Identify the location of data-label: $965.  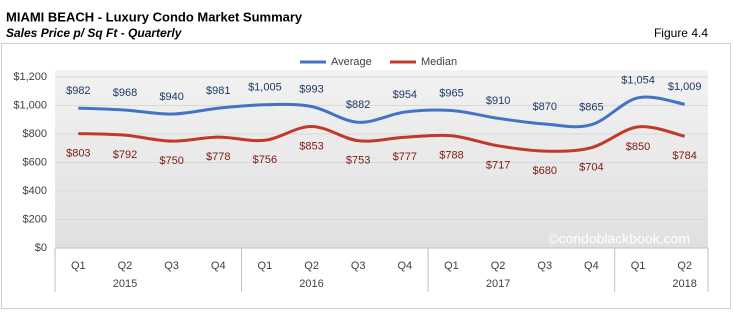
(451, 93).